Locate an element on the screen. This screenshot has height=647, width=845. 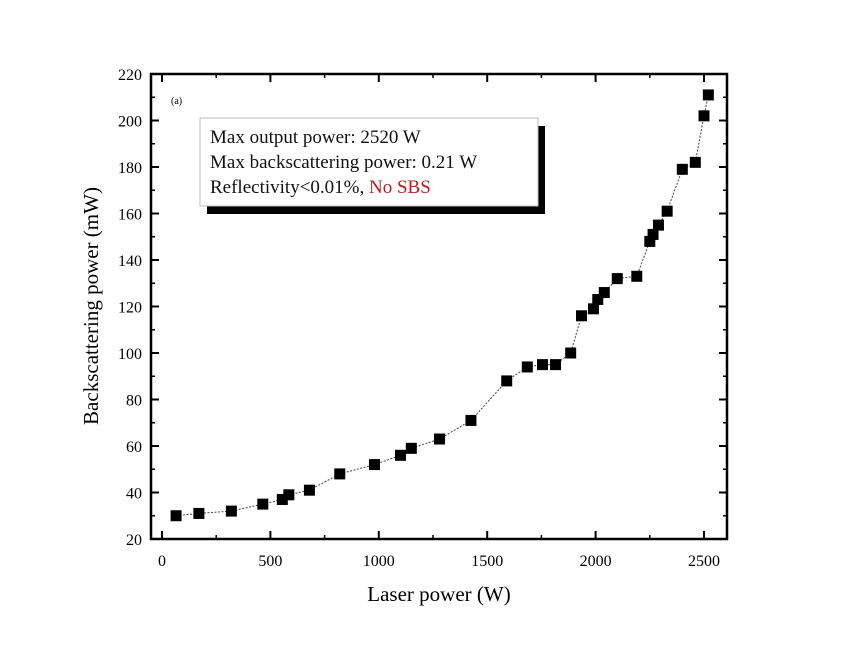
y-tick-label: 20 is located at coordinates (134, 540).